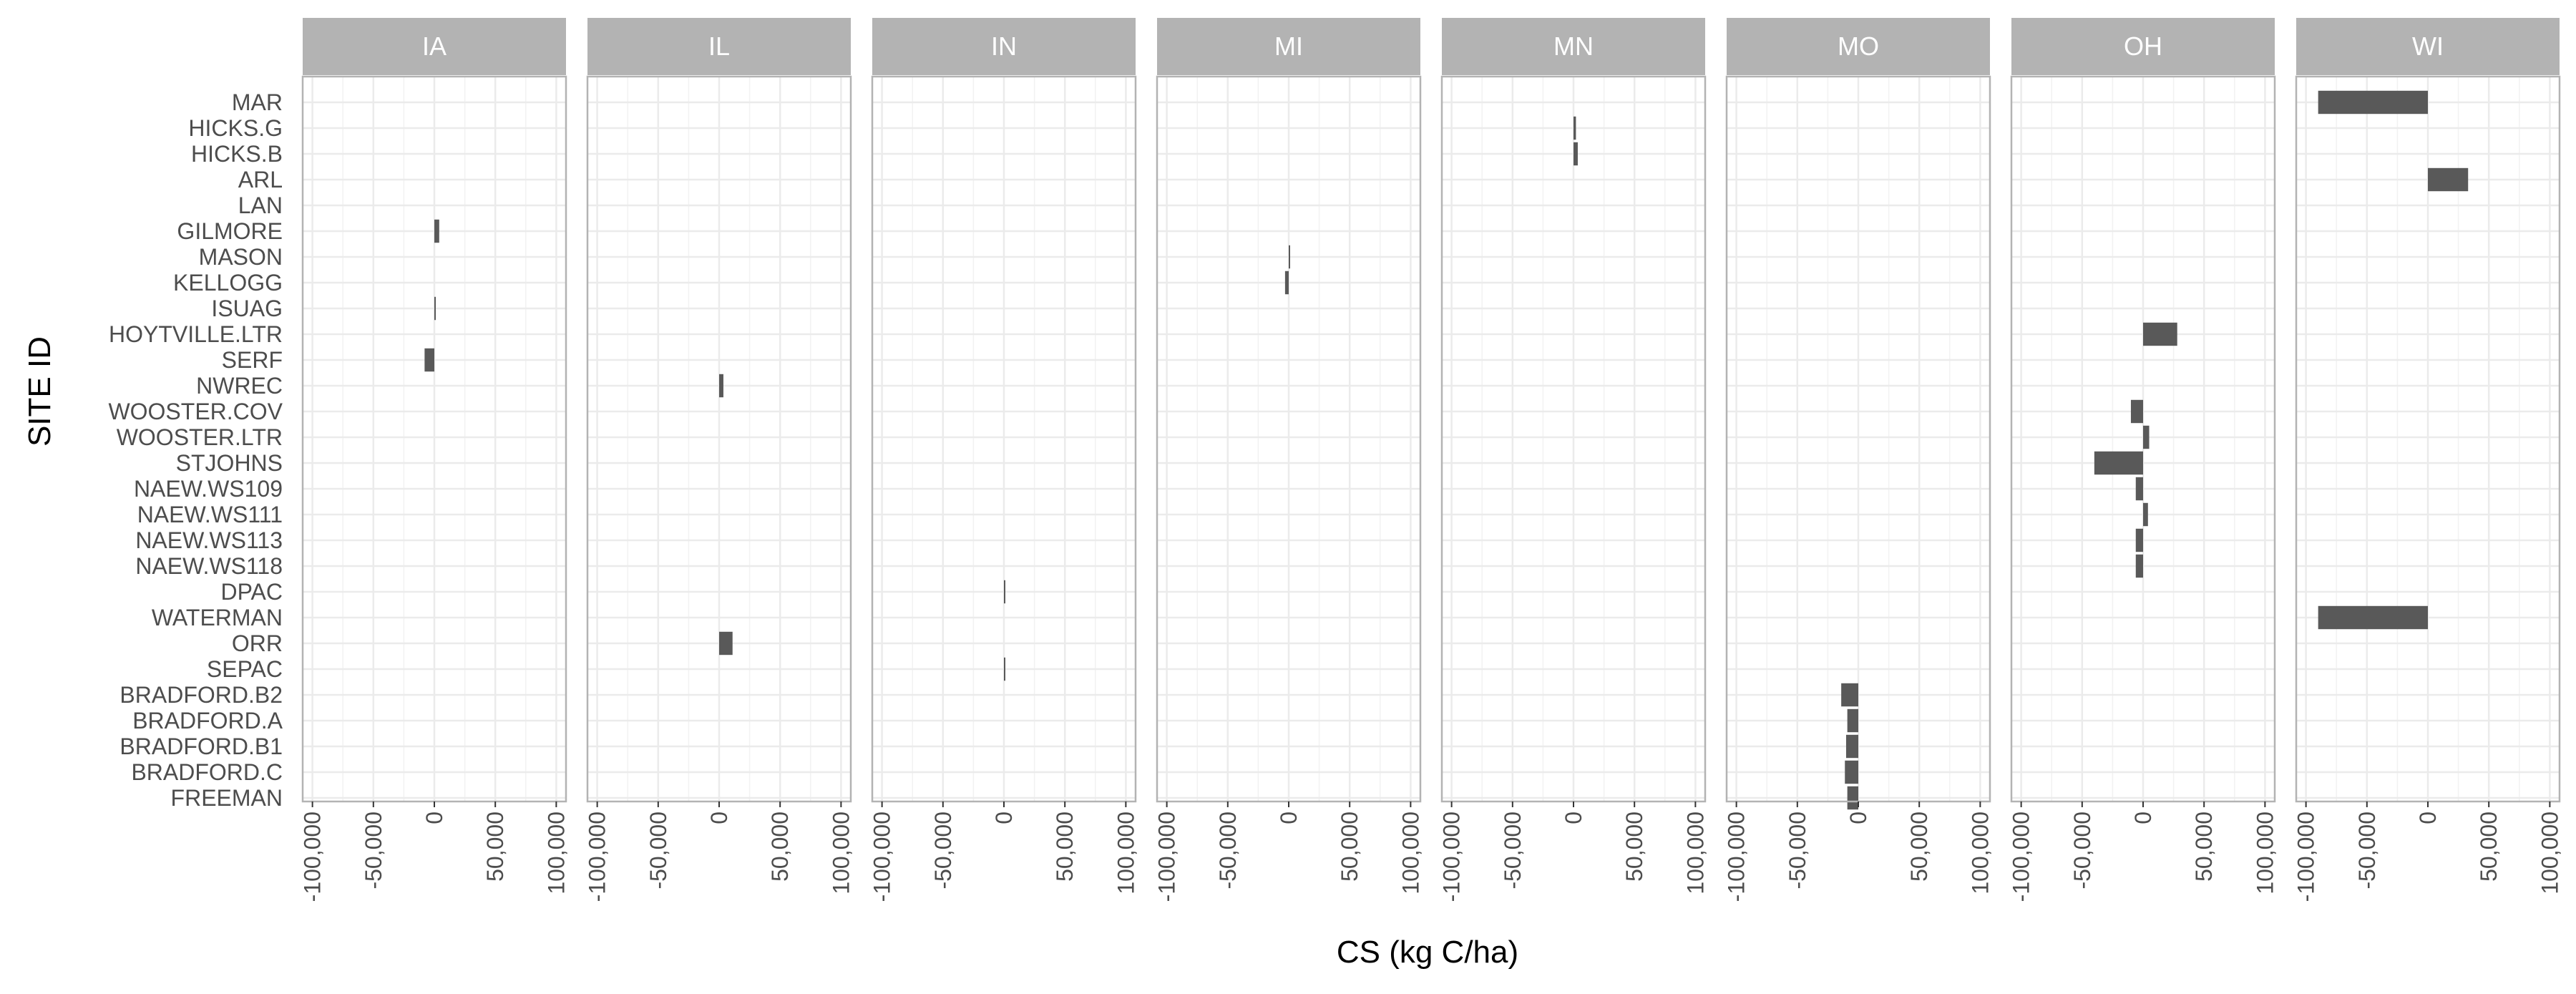 Image resolution: width=2576 pixels, height=994 pixels. I want to click on bar-mo-freeman, so click(1852, 798).